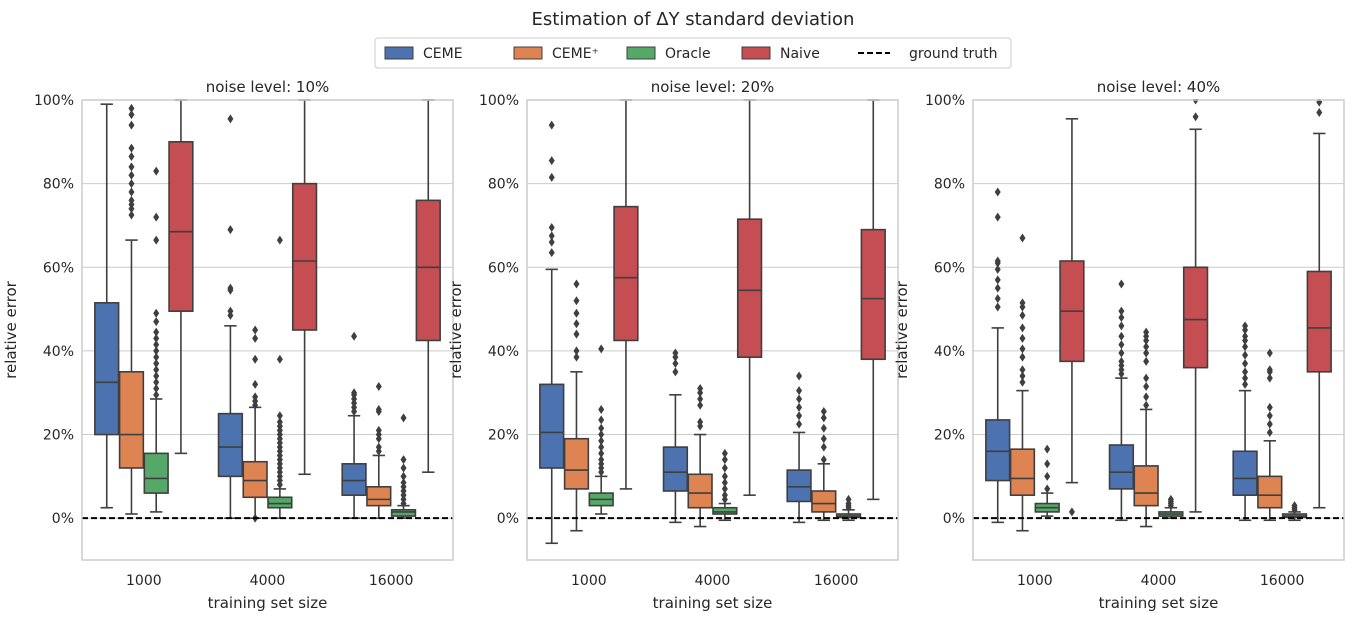 The width and height of the screenshot is (1354, 620). Describe the element at coordinates (268, 603) in the screenshot. I see `x-axis-label: training set size` at that location.